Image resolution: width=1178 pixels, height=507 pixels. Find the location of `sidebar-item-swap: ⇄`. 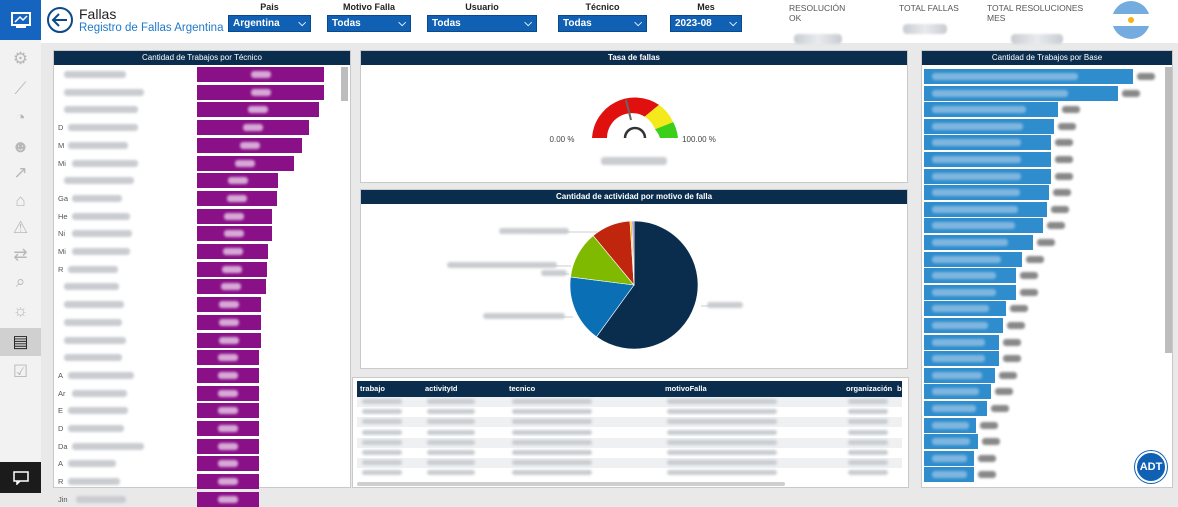

sidebar-item-swap: ⇄ is located at coordinates (20, 255).